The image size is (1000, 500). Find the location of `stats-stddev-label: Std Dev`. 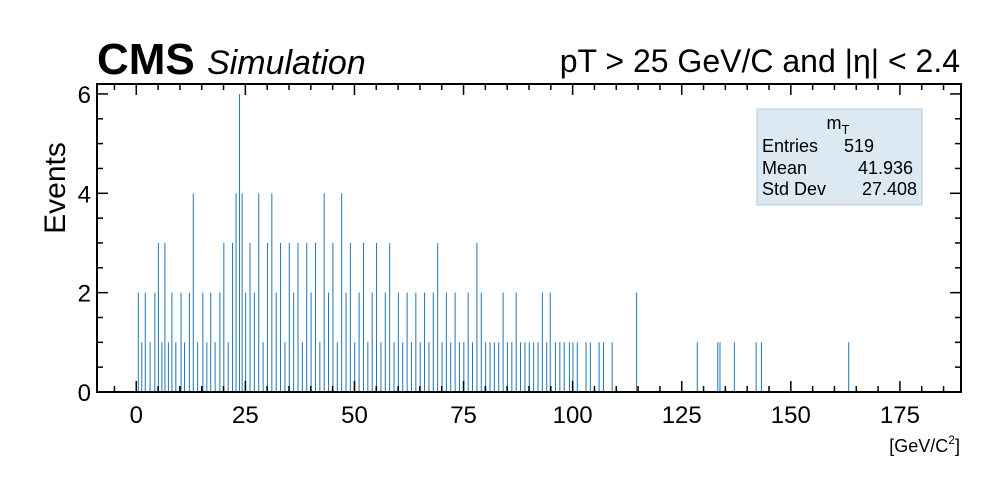

stats-stddev-label: Std Dev is located at coordinates (794, 189).